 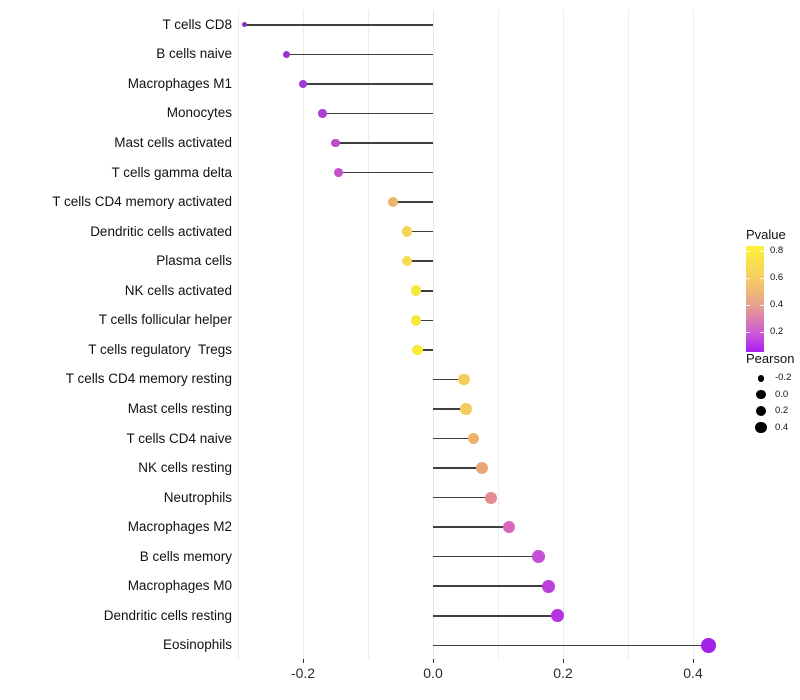 I want to click on y-axis-label: Monocytes, so click(x=199, y=113).